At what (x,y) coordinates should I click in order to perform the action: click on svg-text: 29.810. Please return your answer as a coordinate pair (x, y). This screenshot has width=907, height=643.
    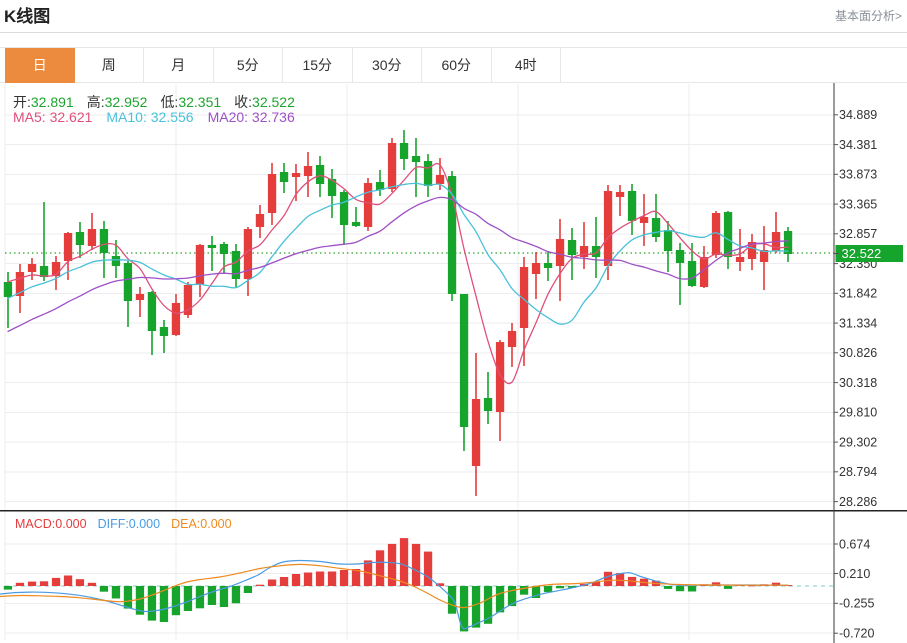
    Looking at the image, I should click on (858, 413).